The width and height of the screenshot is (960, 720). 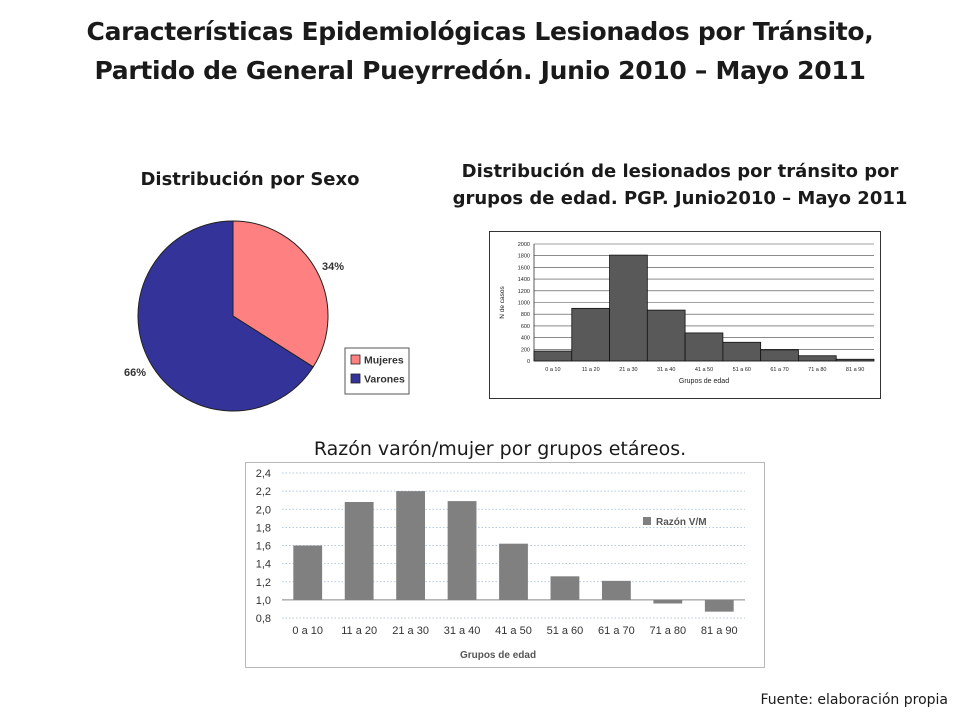 What do you see at coordinates (355, 359) in the screenshot?
I see `pie-legend-swatch-mujeres` at bounding box center [355, 359].